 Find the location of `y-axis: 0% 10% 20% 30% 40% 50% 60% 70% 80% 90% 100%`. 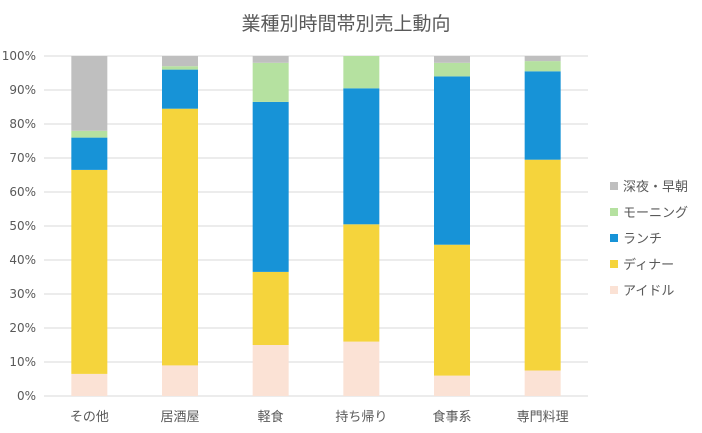

y-axis: 0% 10% 20% 30% 40% 50% 60% 70% 80% 90% 100% is located at coordinates (19, 226).